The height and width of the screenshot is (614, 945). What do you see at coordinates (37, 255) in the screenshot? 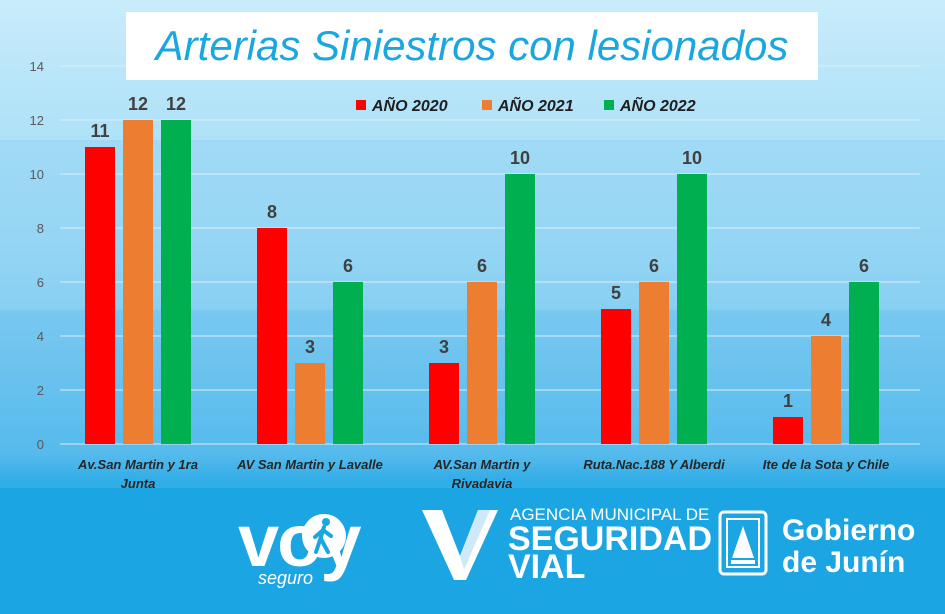
I see `y-axis-ticks: 0 2 4 6 8 10 12 14` at bounding box center [37, 255].